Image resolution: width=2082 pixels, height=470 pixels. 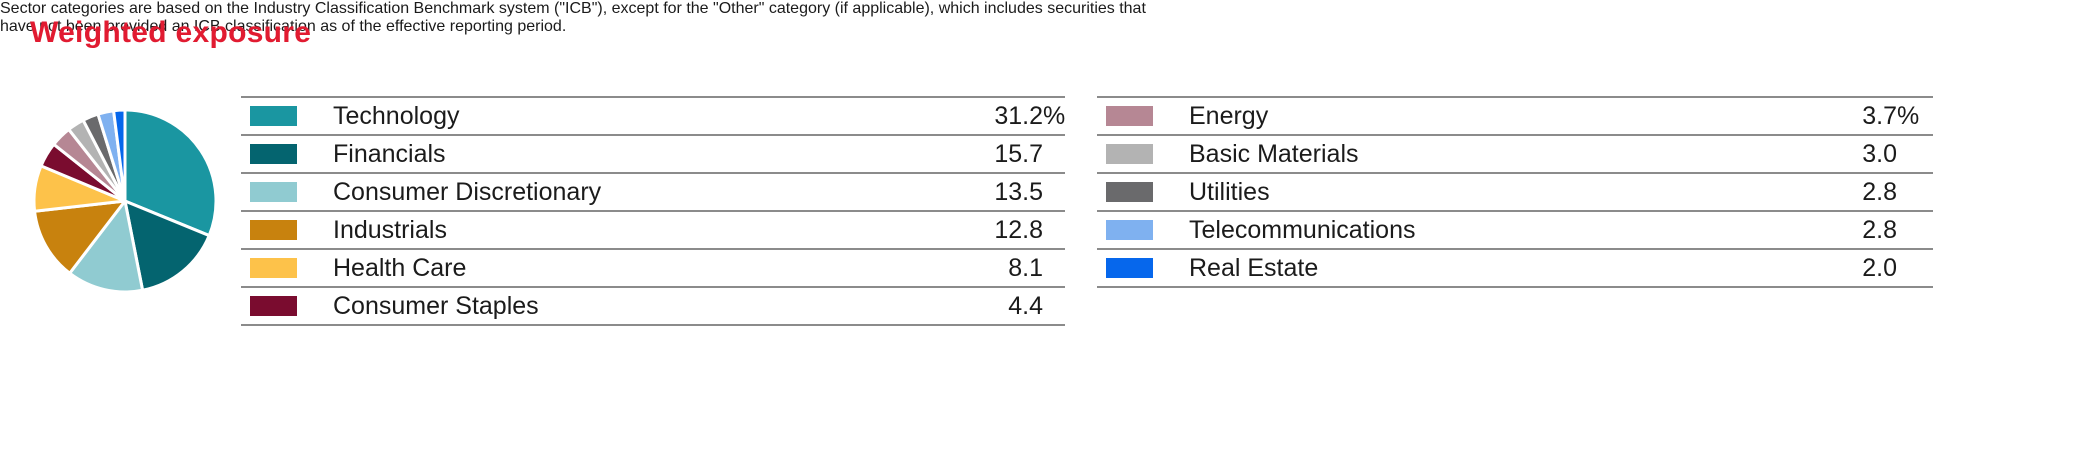 I want to click on legend-value: 13.5, so click(x=1018, y=191).